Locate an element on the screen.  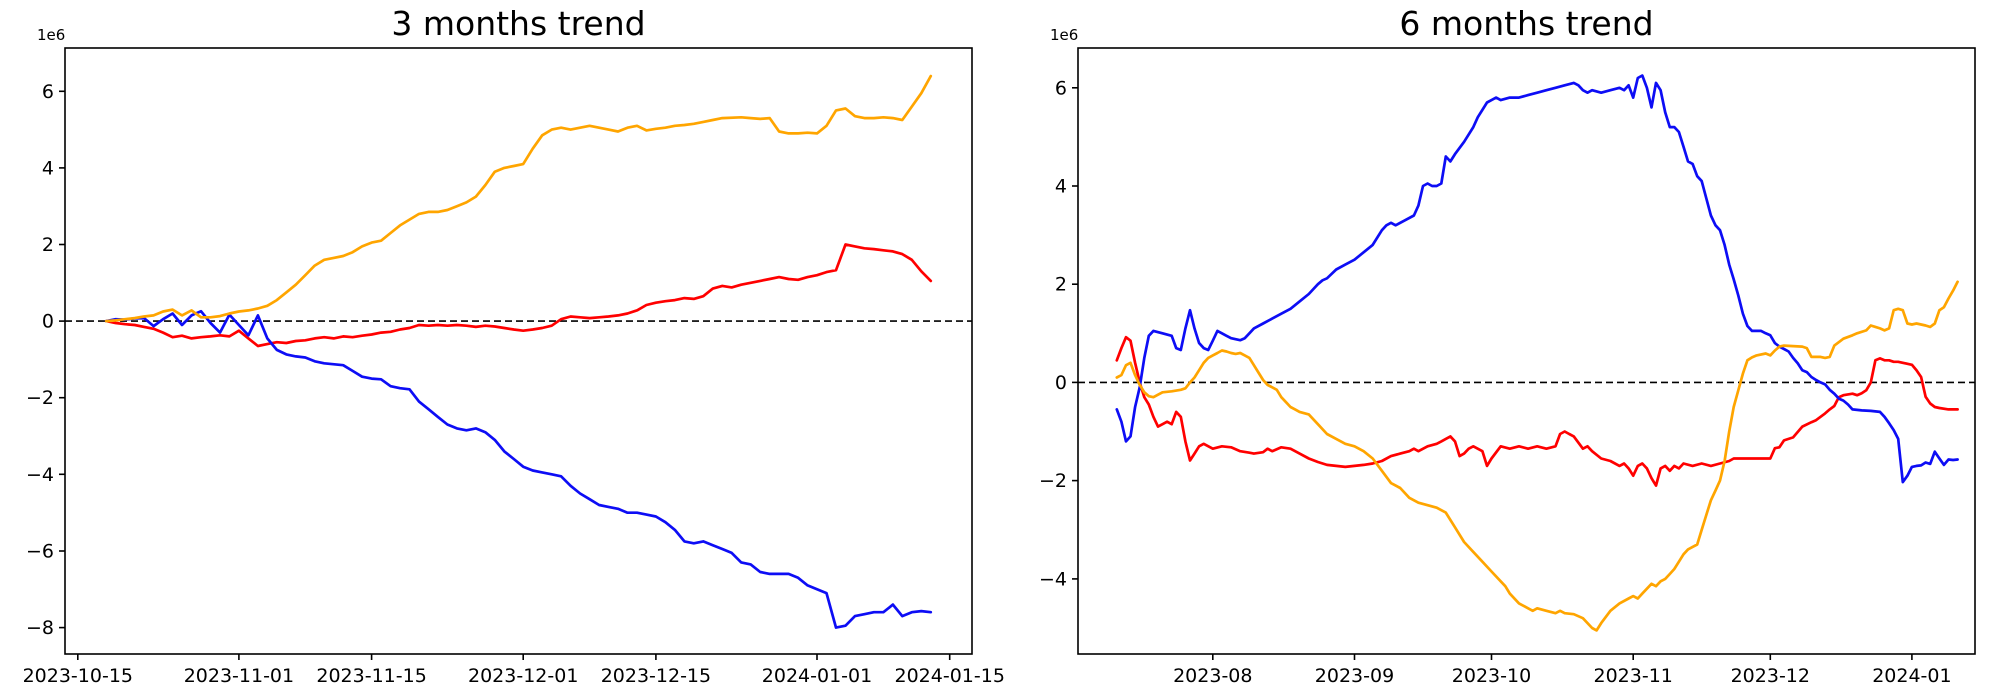
chart-3-months-y-axis-offset-label: 1e6 is located at coordinates (51, 35).